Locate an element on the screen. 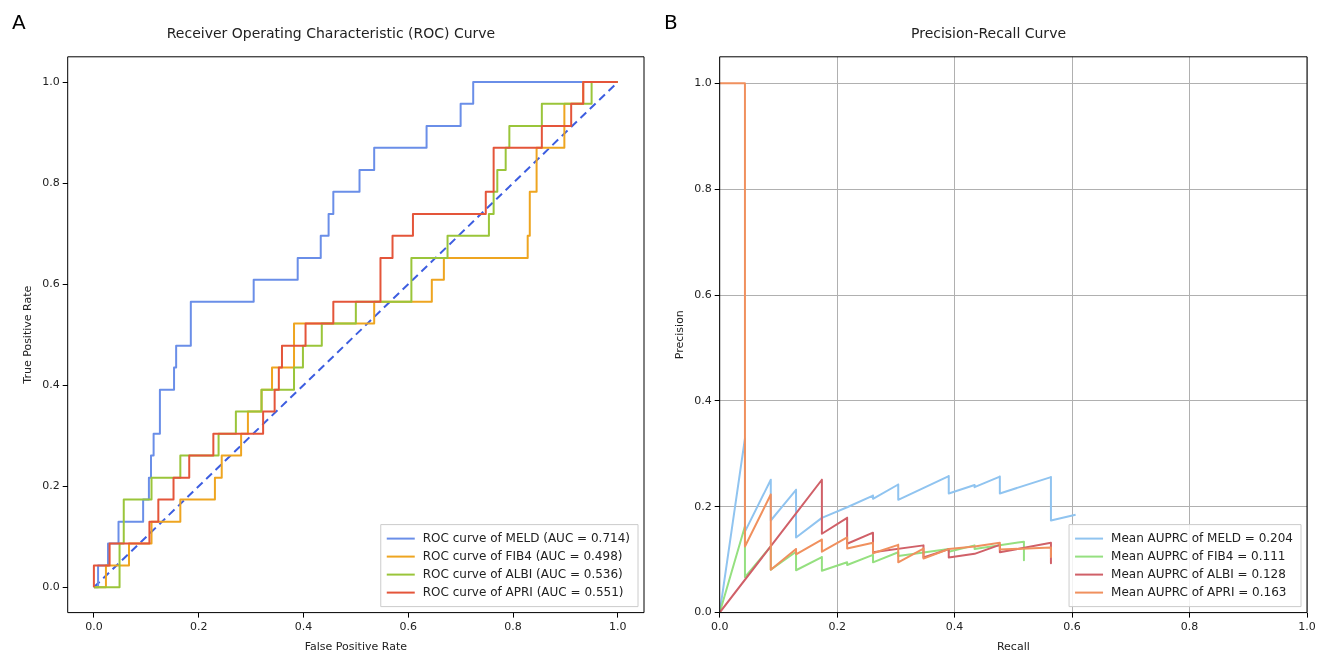  legend-label: Mean AUPRC of MELD = 0.204 is located at coordinates (1202, 537).